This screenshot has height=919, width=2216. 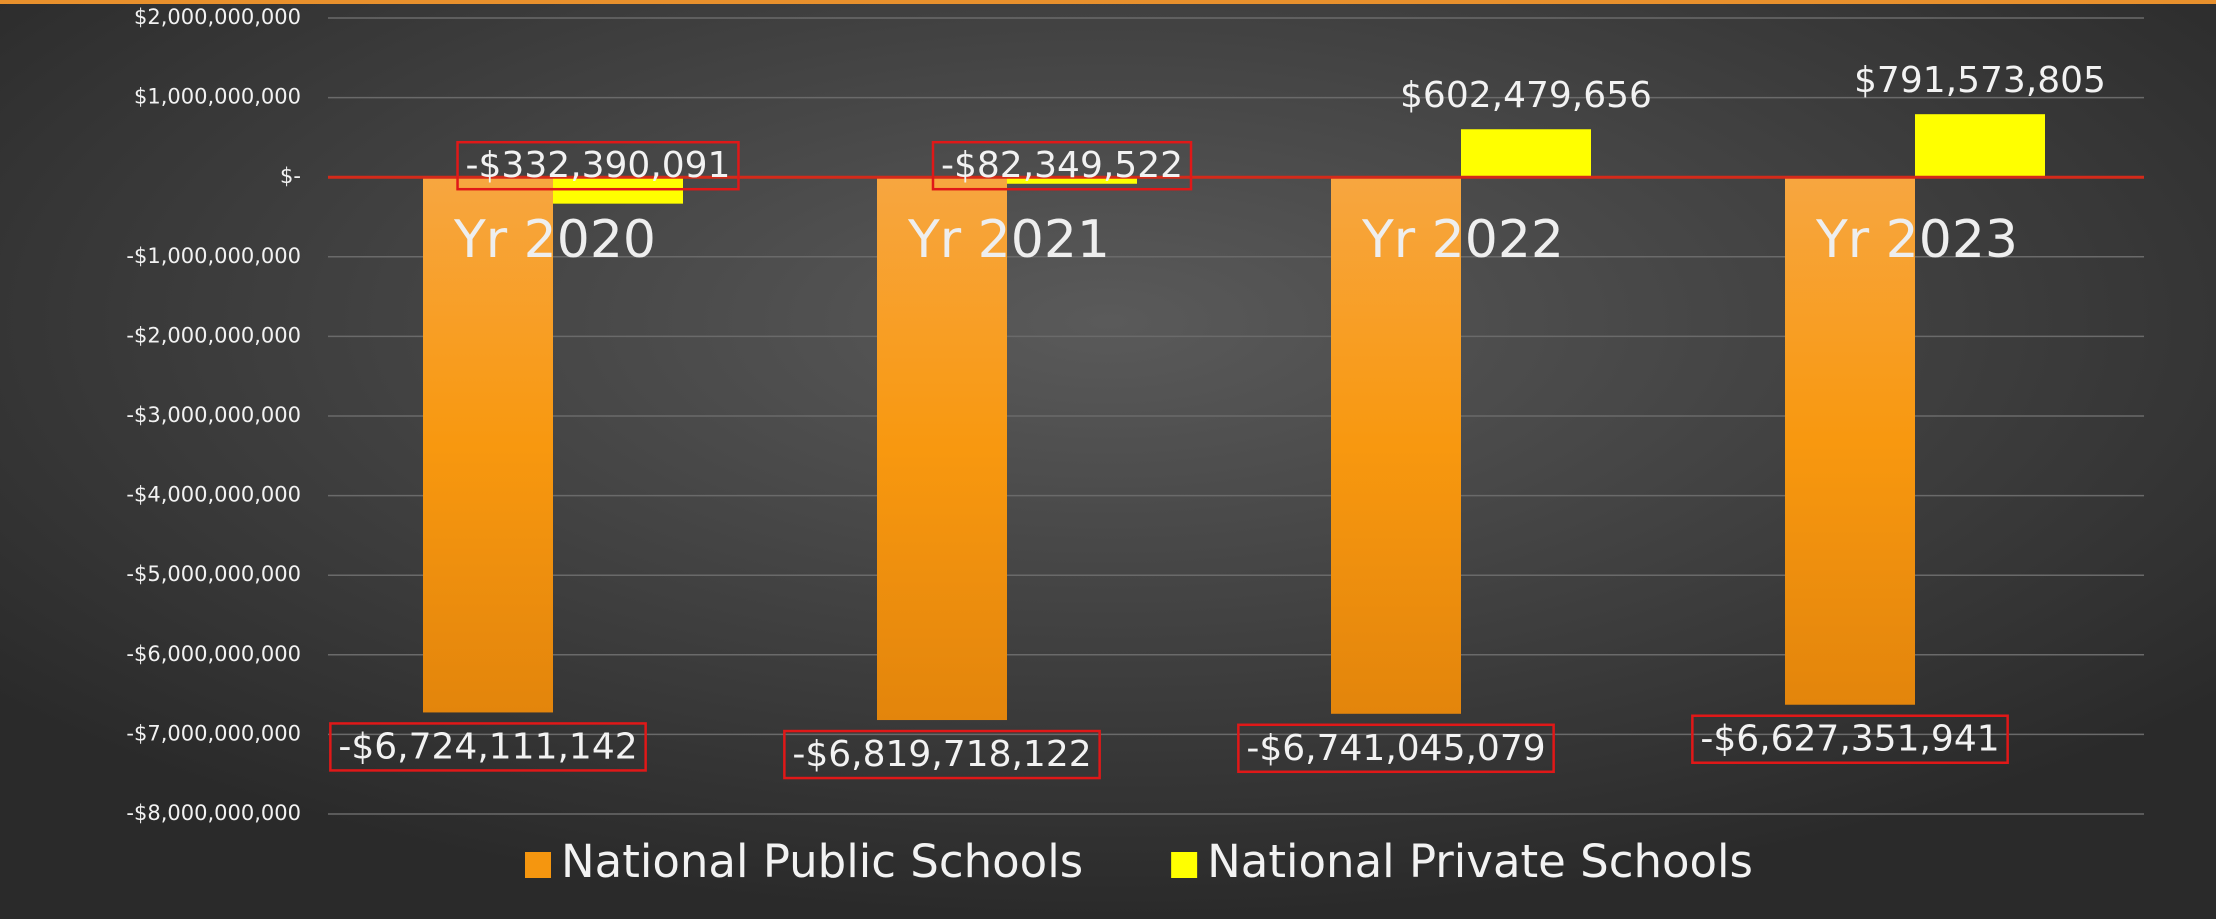 I want to click on top-border, so click(x=1108, y=2).